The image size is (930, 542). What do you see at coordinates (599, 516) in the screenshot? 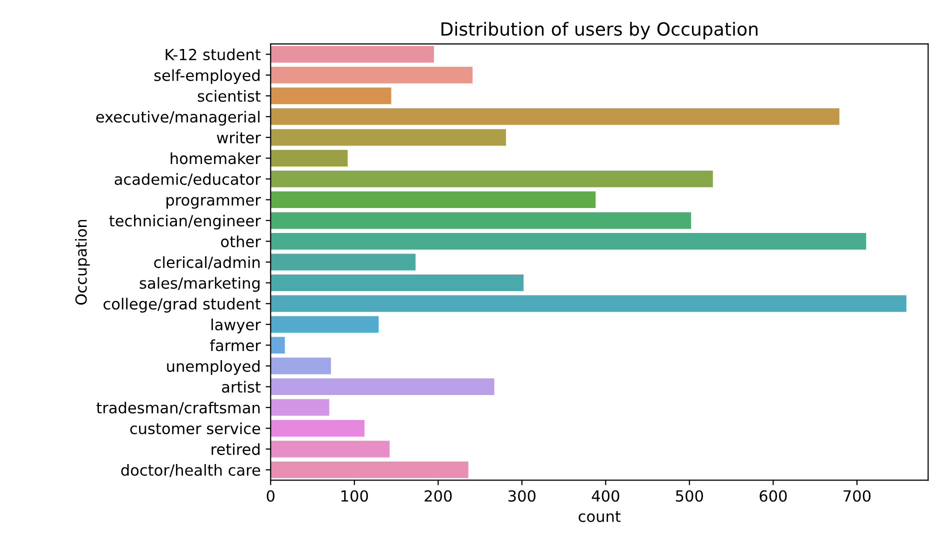
I see `x-axis-title: count` at bounding box center [599, 516].